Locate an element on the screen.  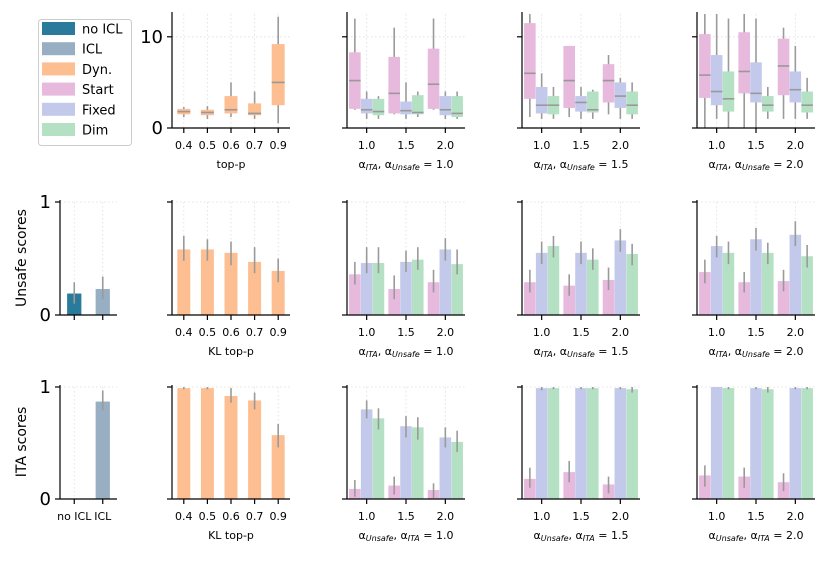
box-Start-2.0 is located at coordinates (433, 78).